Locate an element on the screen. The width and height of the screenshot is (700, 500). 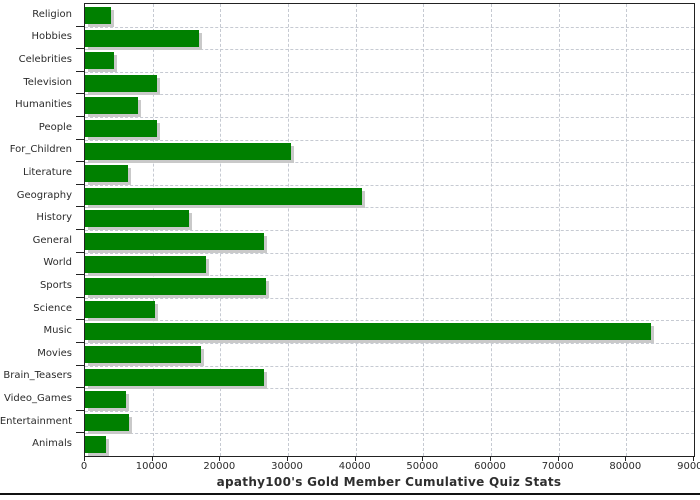
y-axis-label: Animals is located at coordinates (52, 444).